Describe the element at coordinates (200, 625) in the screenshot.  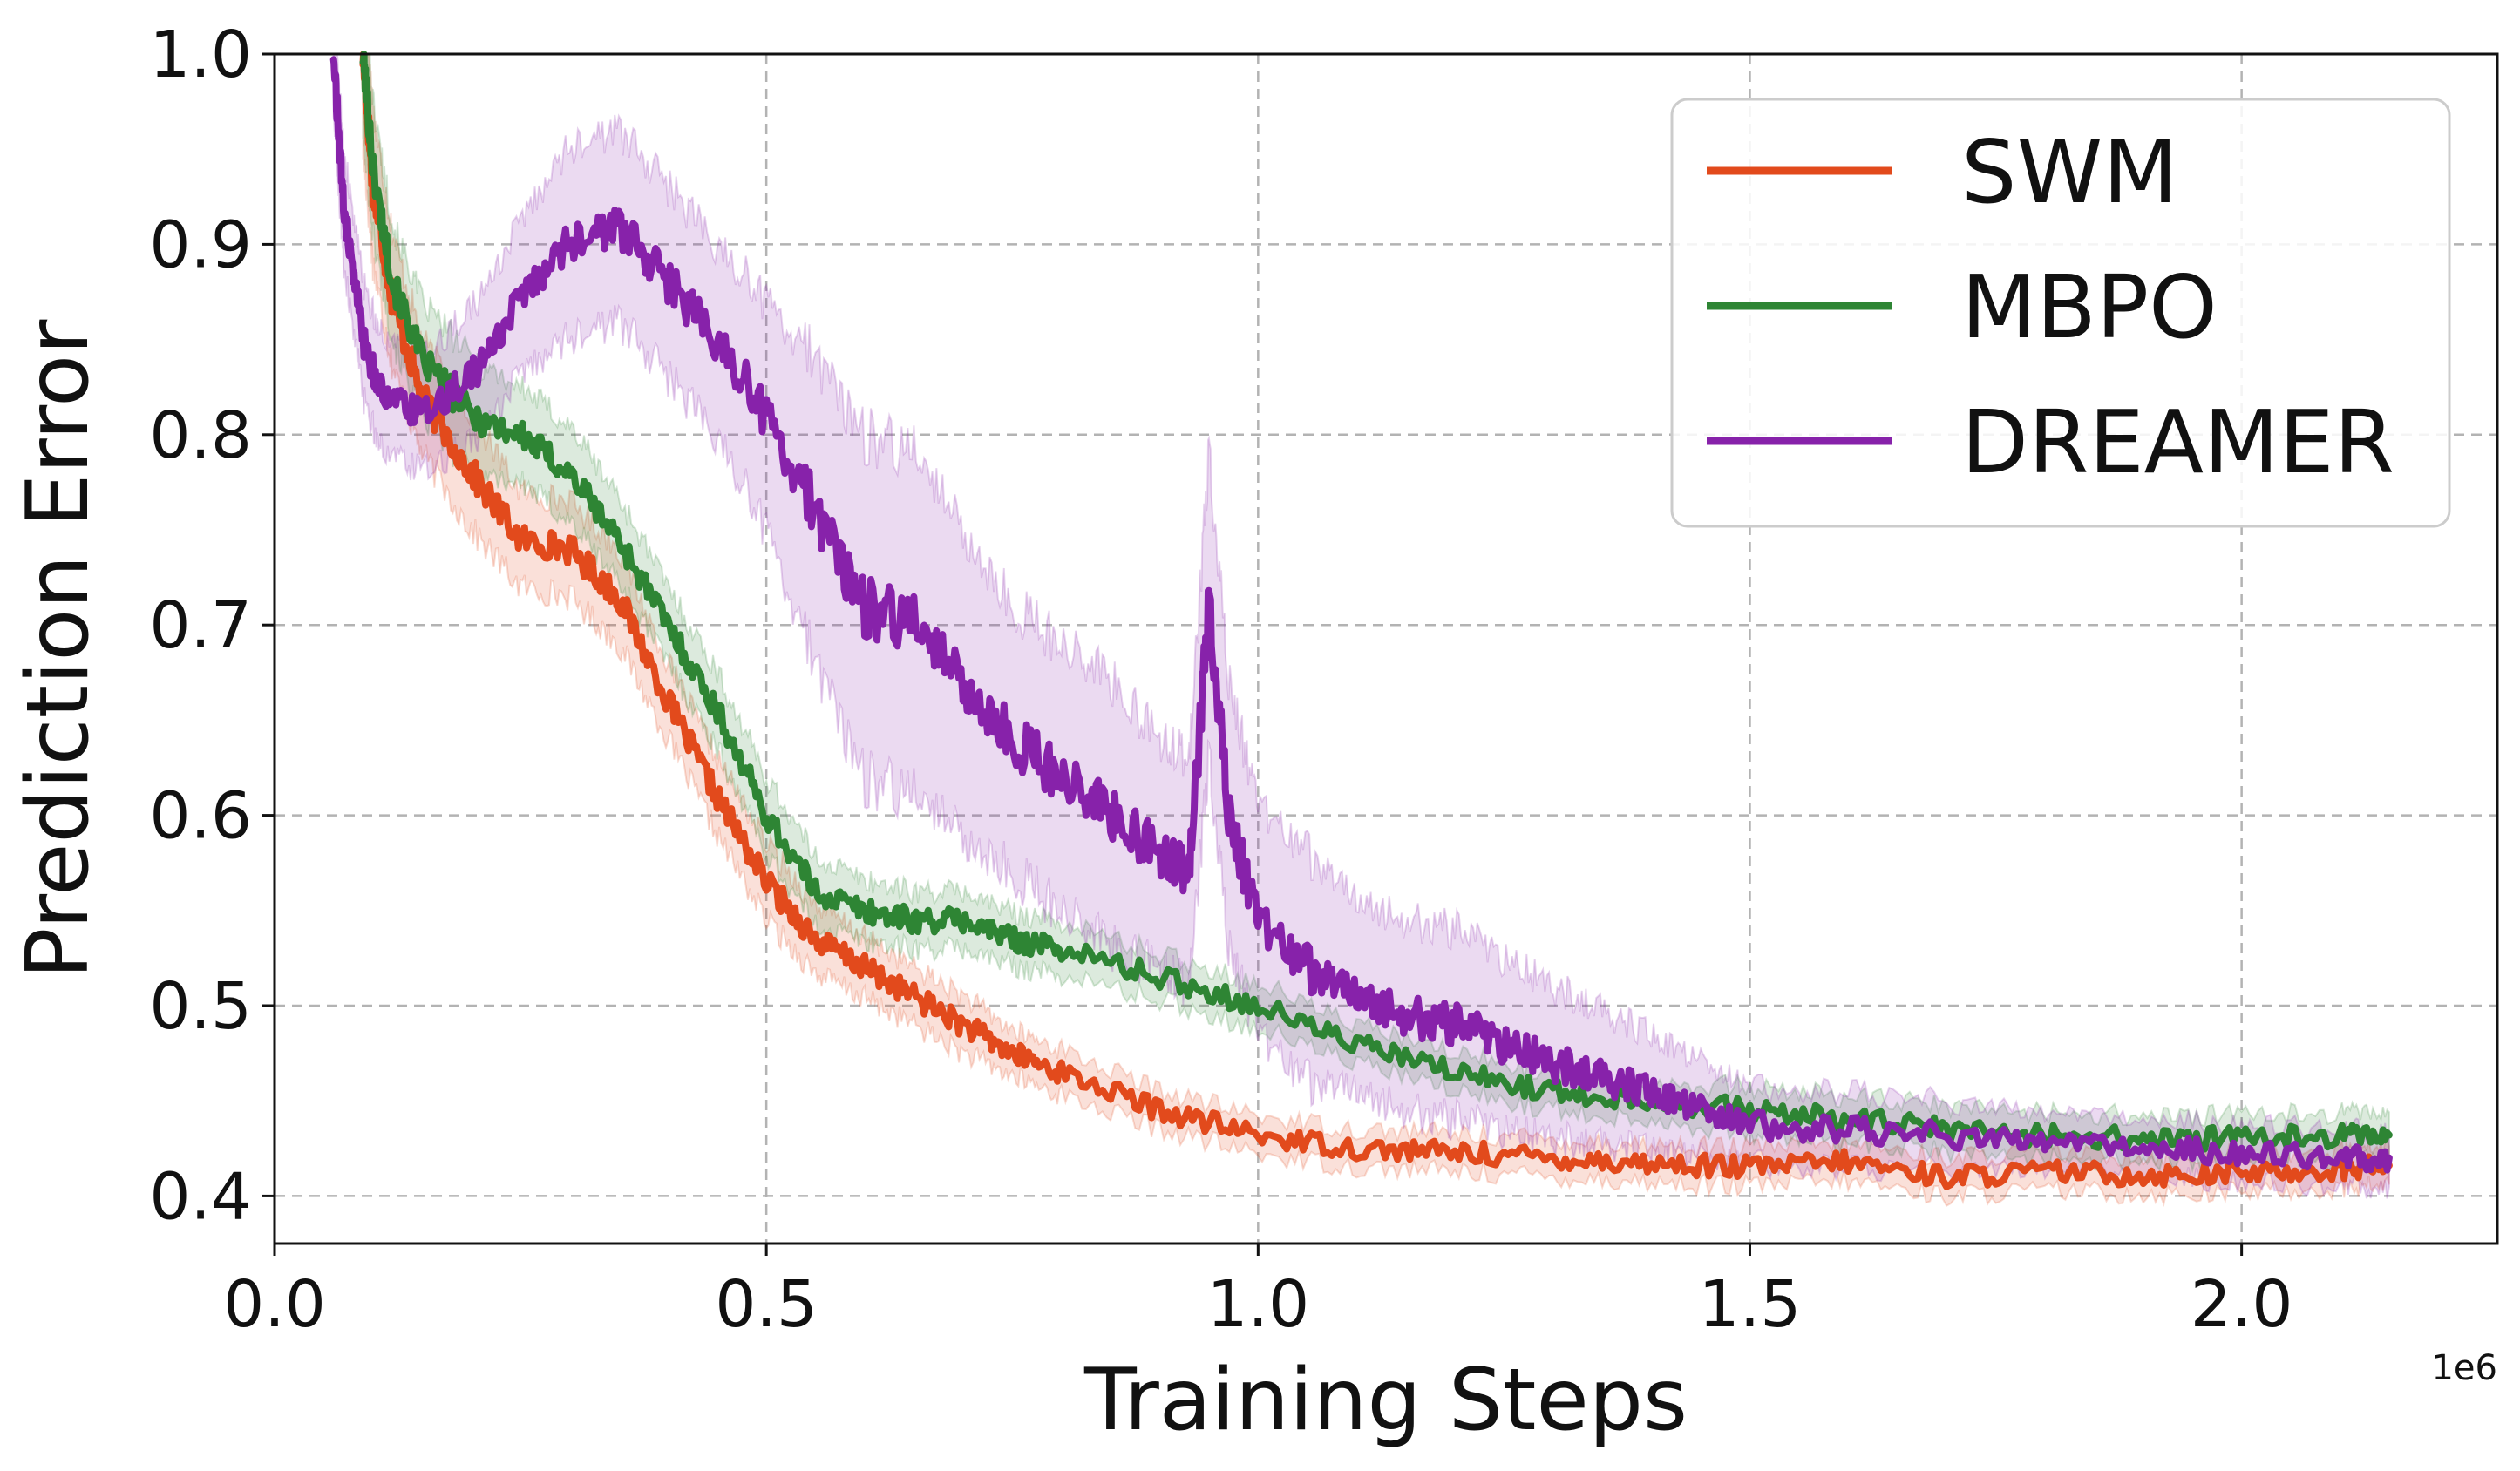
I see `y-tick-label-3: 0.7` at that location.